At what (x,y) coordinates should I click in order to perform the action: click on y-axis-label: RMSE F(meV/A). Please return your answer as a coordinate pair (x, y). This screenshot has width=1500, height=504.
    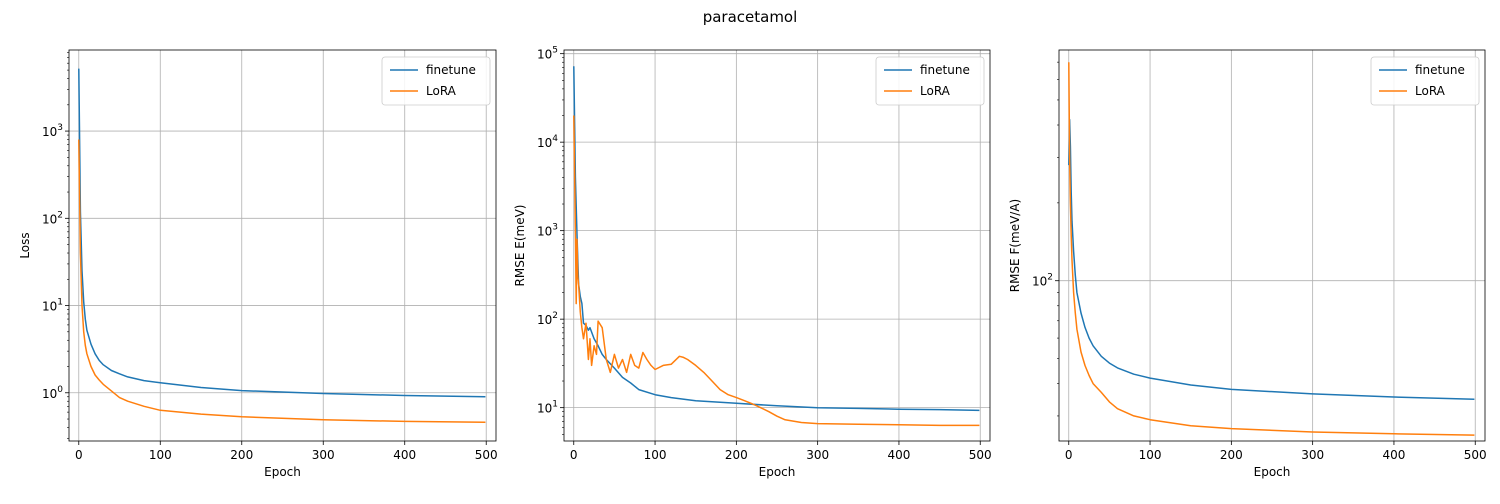
    Looking at the image, I should click on (1015, 246).